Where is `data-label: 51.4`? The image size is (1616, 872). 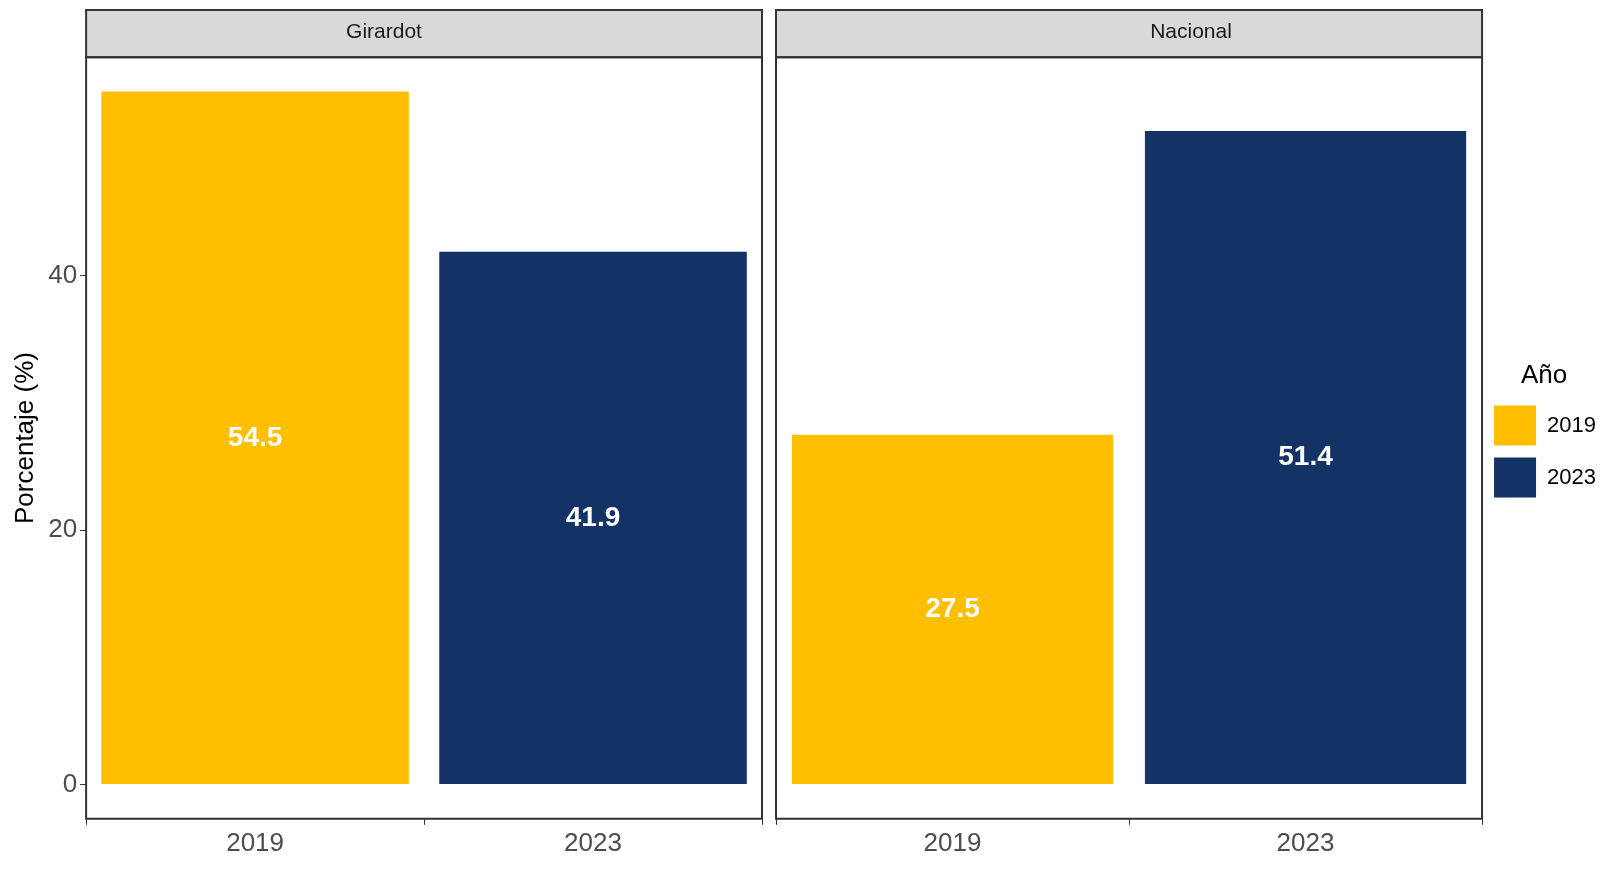 data-label: 51.4 is located at coordinates (1306, 456).